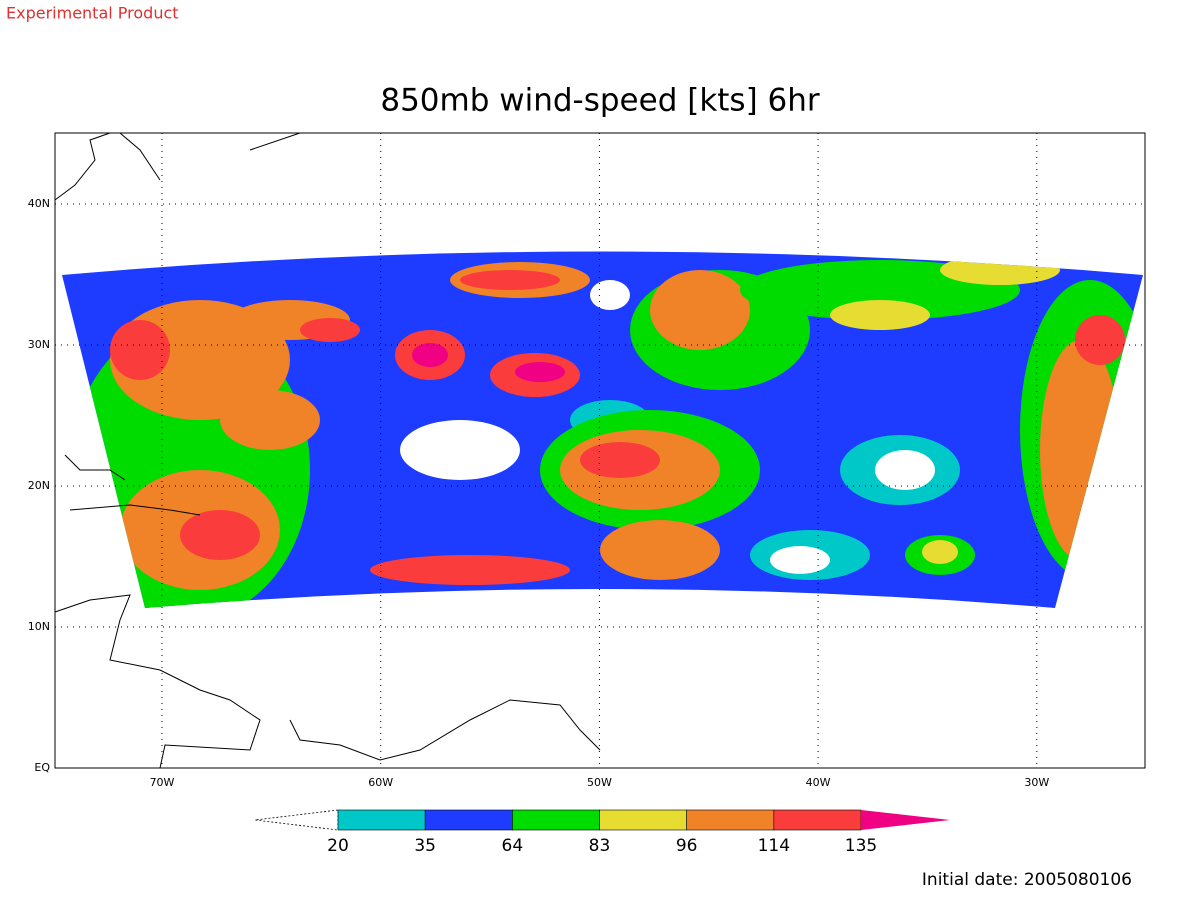 The height and width of the screenshot is (900, 1200). What do you see at coordinates (1036, 782) in the screenshot?
I see `lon-label: 30W` at bounding box center [1036, 782].